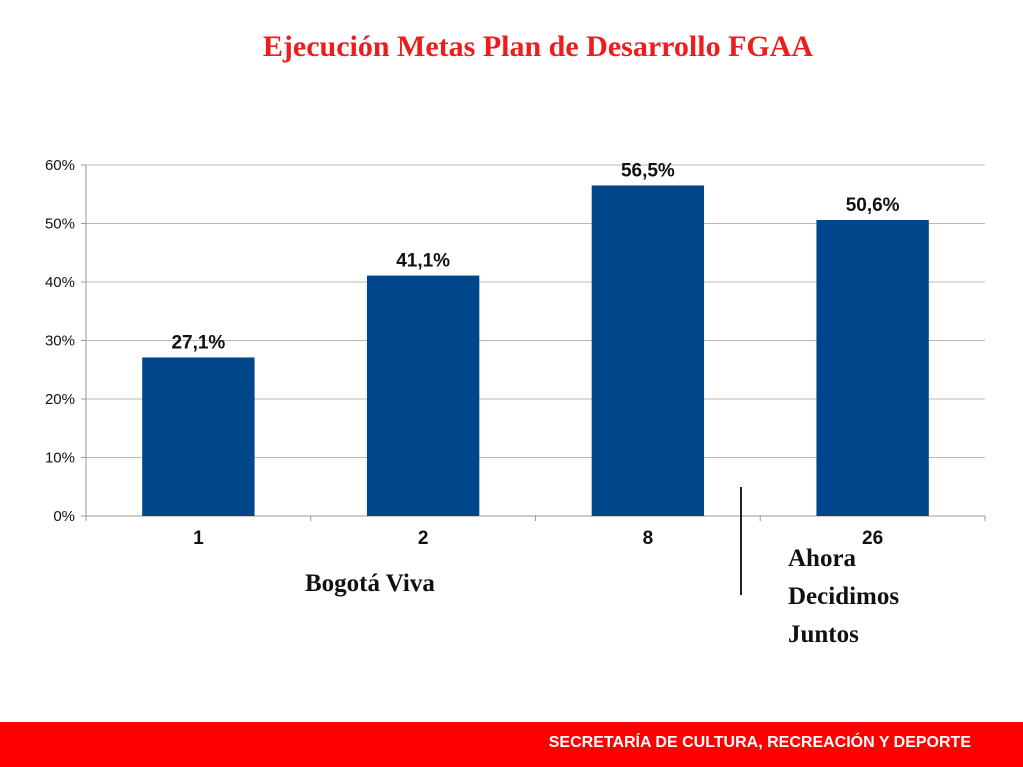 The image size is (1023, 767). What do you see at coordinates (60, 341) in the screenshot?
I see `y-tick-label: 30%` at bounding box center [60, 341].